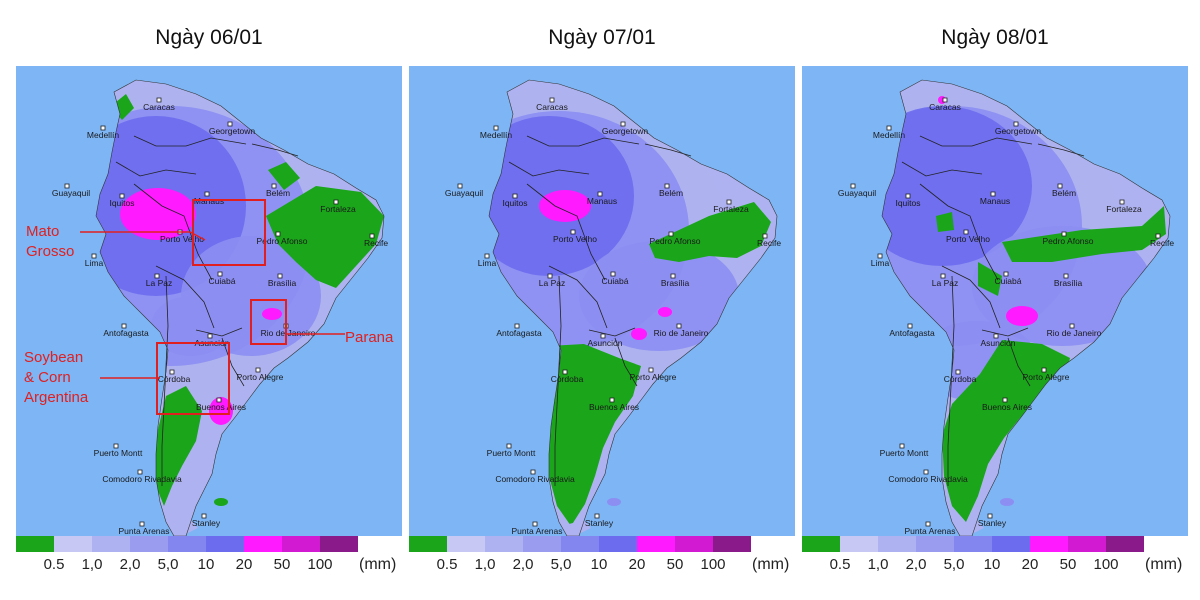  Describe the element at coordinates (637, 564) in the screenshot. I see `legend-tick-label: 20` at that location.